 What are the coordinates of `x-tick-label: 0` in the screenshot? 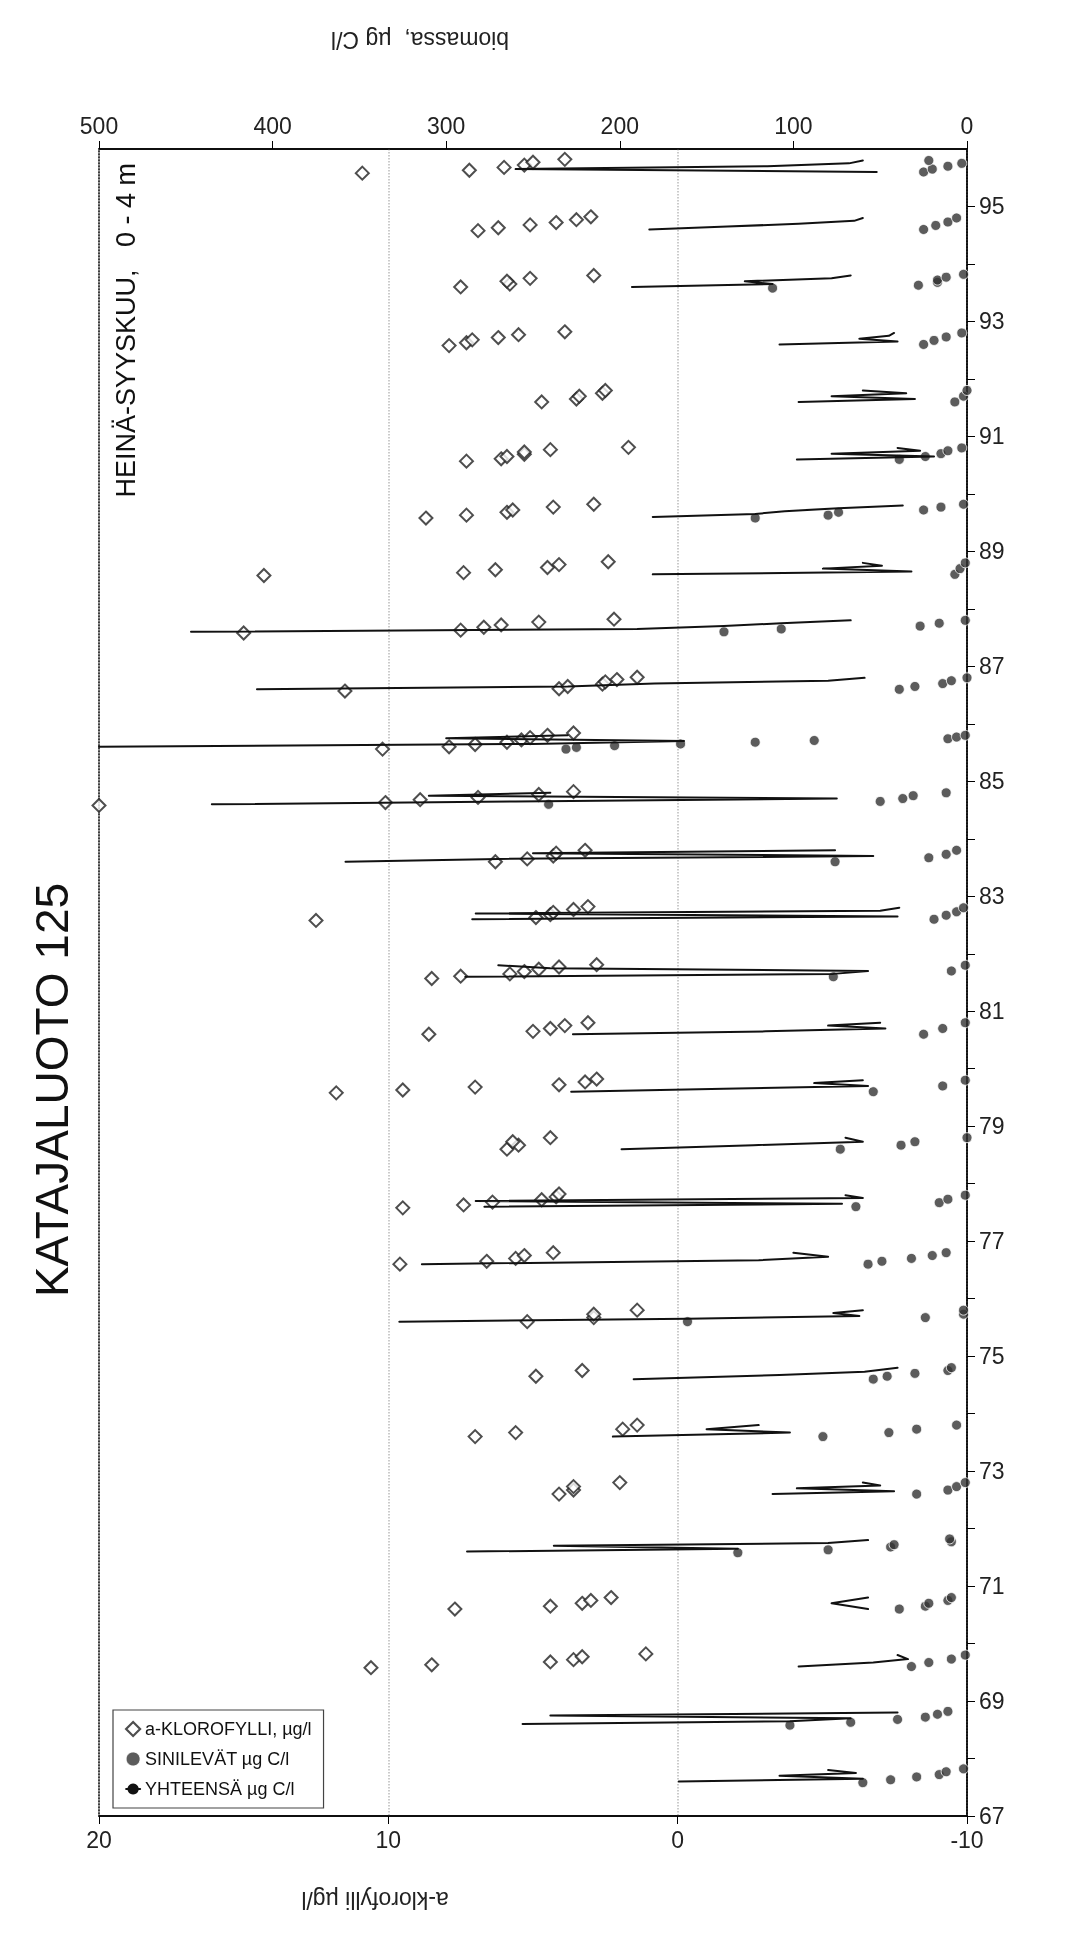 It's located at (678, 1839).